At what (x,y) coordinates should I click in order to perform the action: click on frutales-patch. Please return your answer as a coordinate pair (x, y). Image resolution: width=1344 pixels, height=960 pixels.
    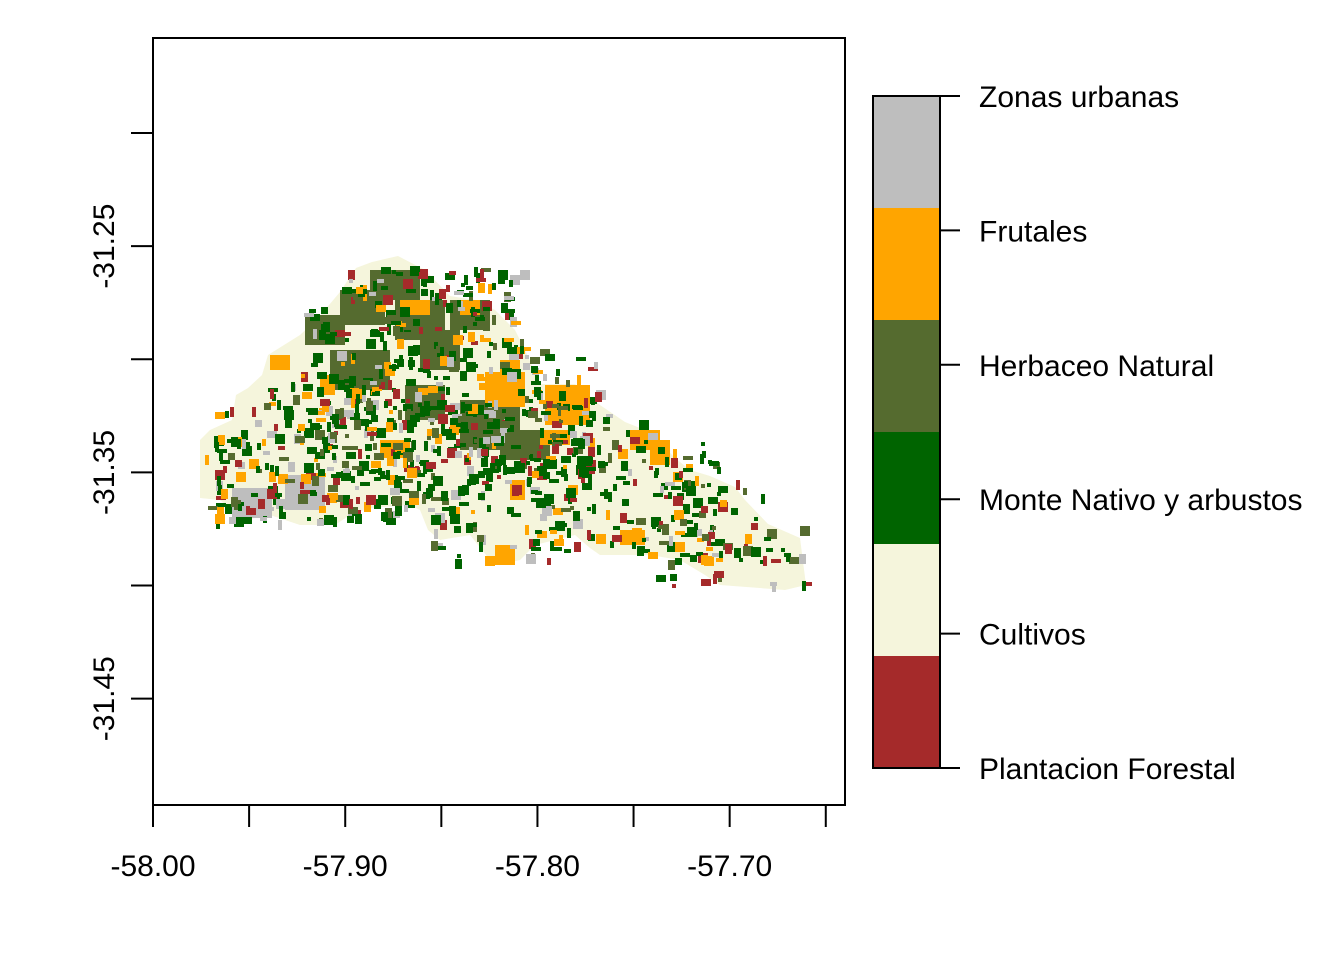
    Looking at the image, I should click on (280, 362).